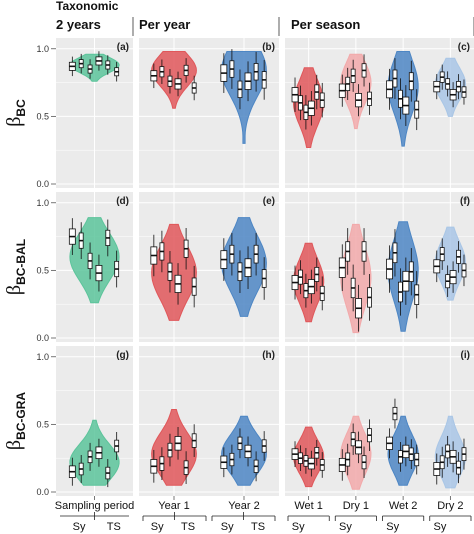  I want to click on figure-title: Taxonomic, so click(87, 6).